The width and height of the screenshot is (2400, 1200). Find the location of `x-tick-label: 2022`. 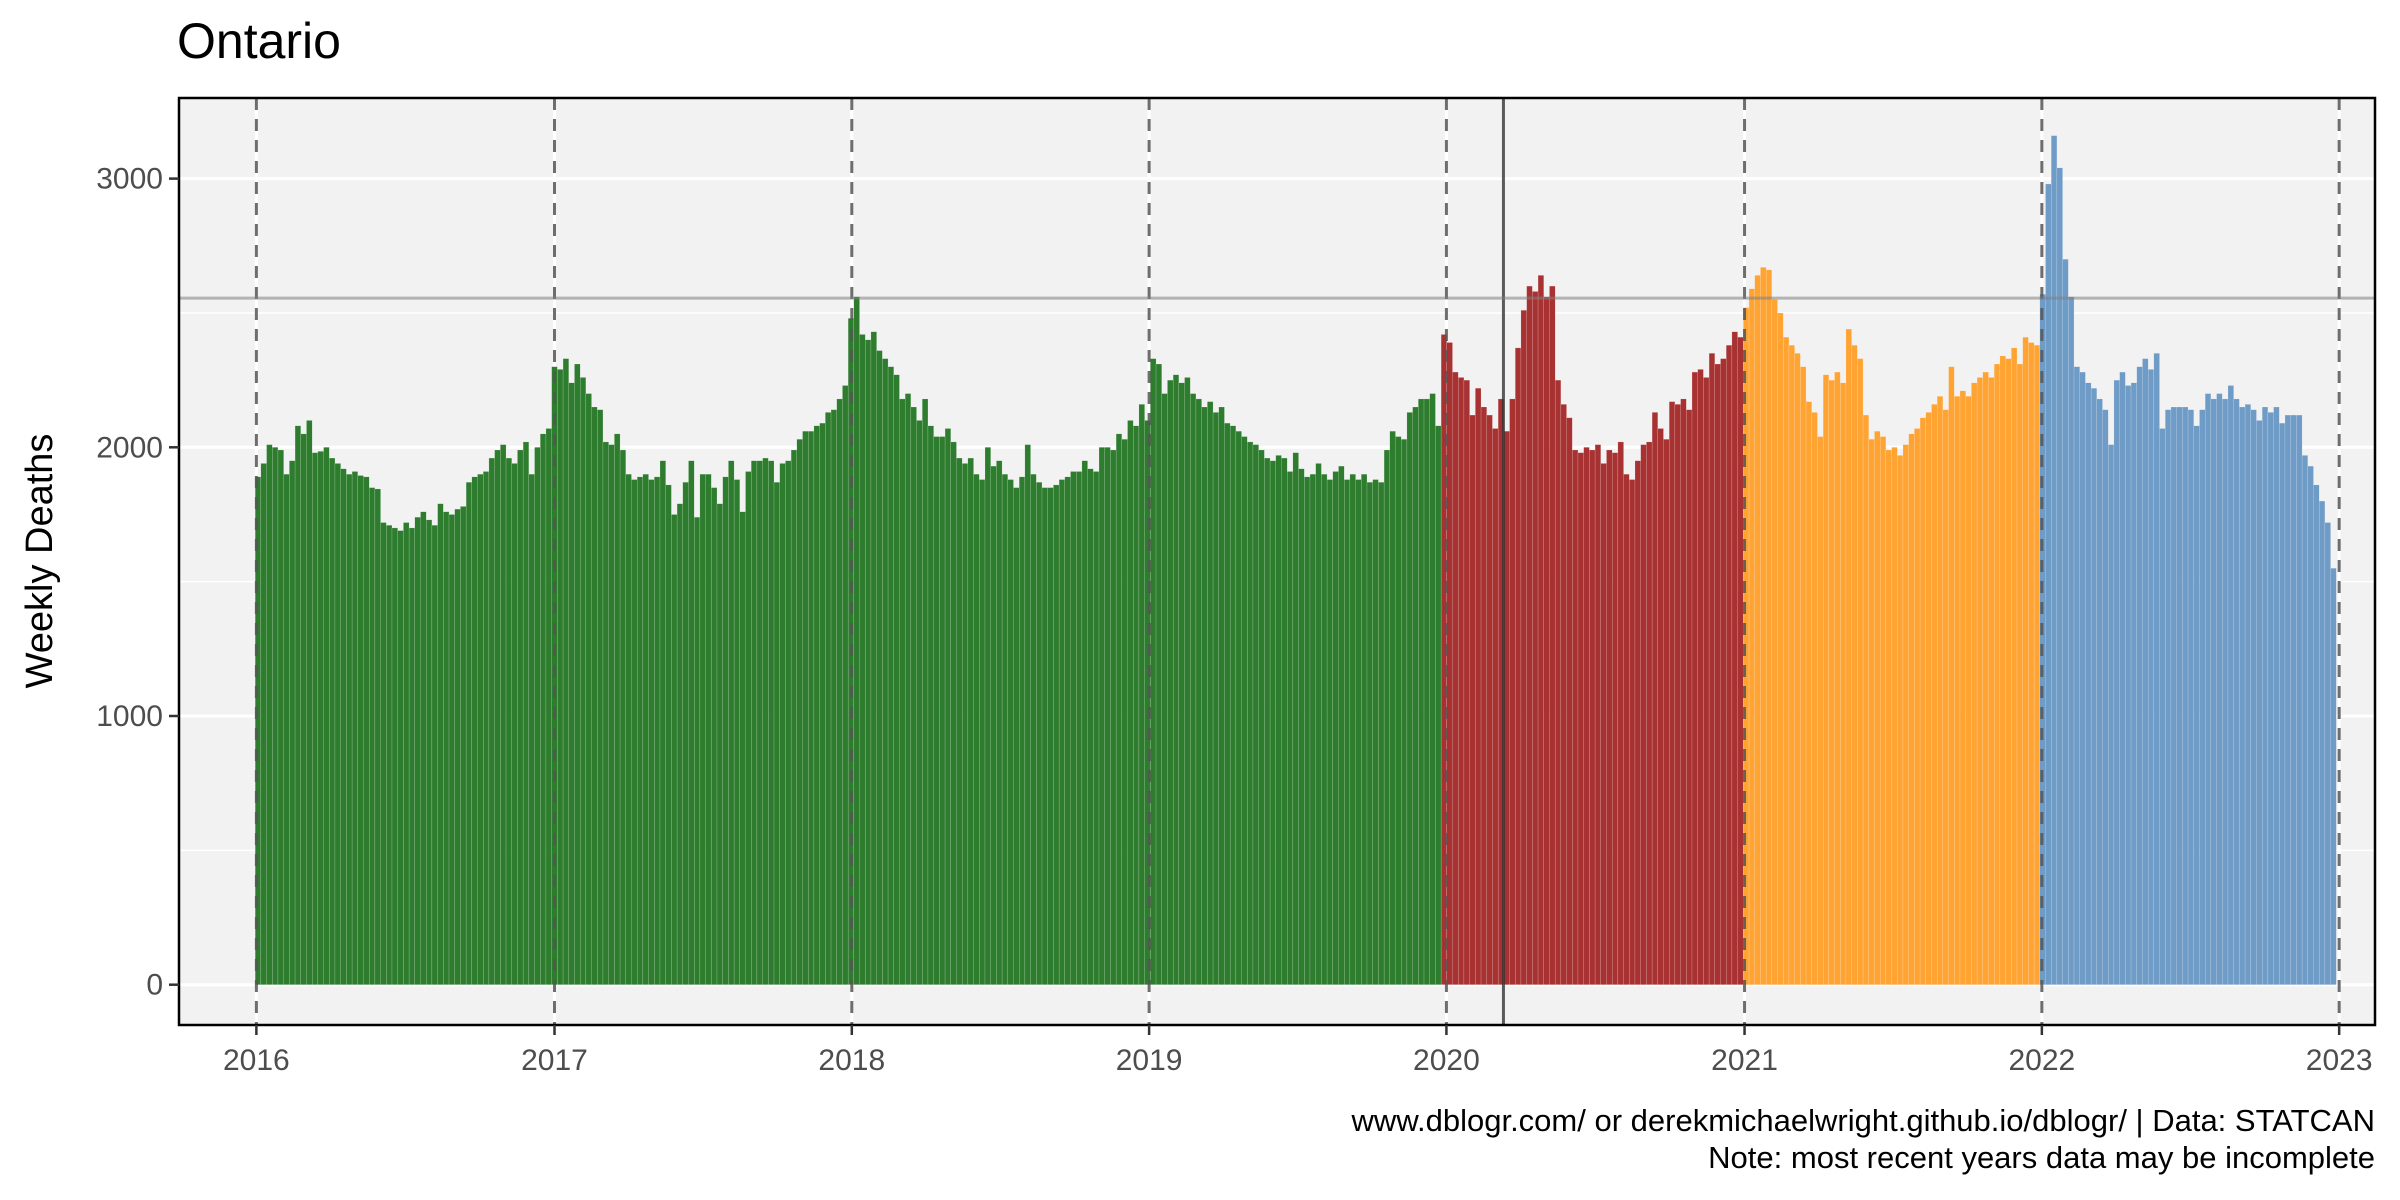

x-tick-label: 2022 is located at coordinates (2041, 1060).